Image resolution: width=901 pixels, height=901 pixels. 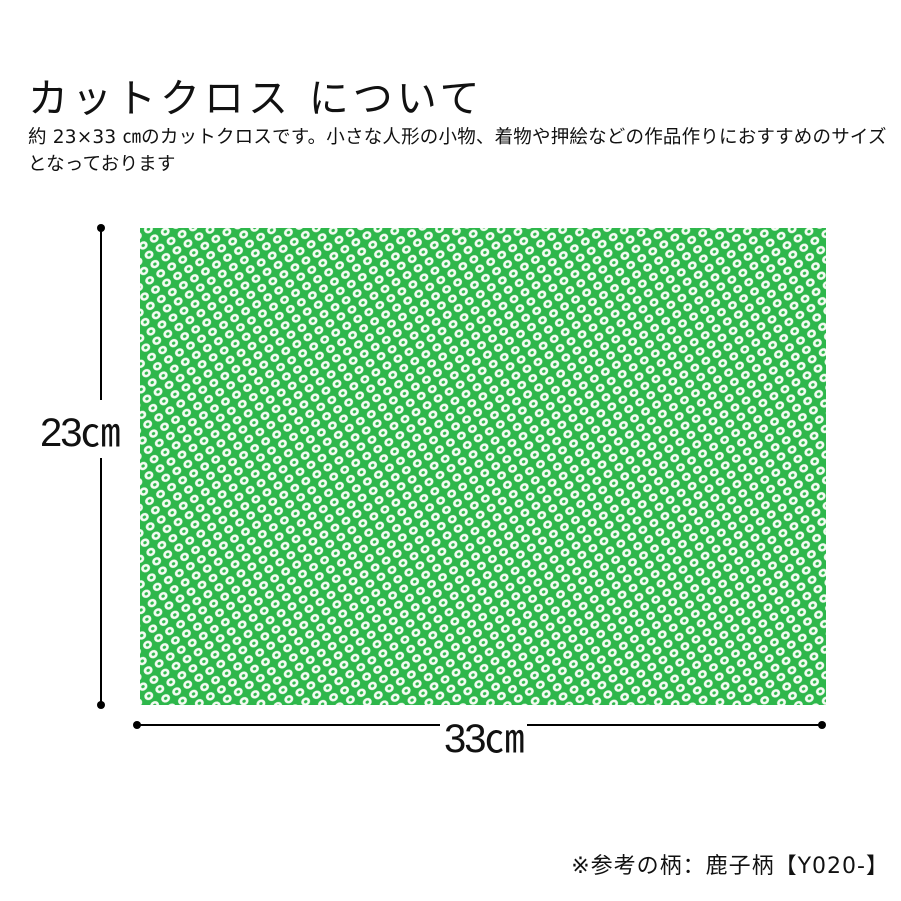 I want to click on height-label: 23㎝, so click(x=80, y=429).